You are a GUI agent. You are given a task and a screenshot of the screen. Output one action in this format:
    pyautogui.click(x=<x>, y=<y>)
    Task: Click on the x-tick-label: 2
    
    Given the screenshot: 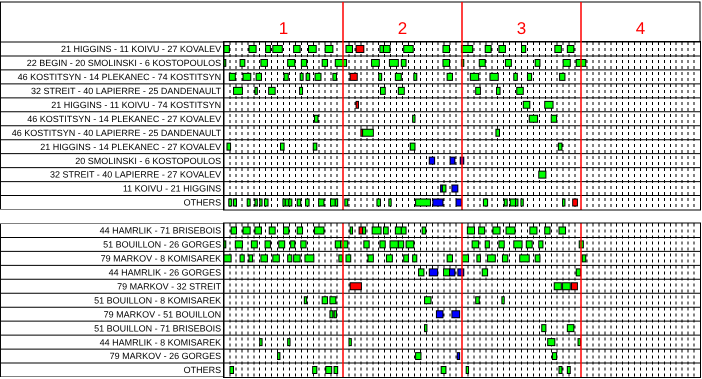 What is the action you would take?
    pyautogui.click(x=403, y=28)
    